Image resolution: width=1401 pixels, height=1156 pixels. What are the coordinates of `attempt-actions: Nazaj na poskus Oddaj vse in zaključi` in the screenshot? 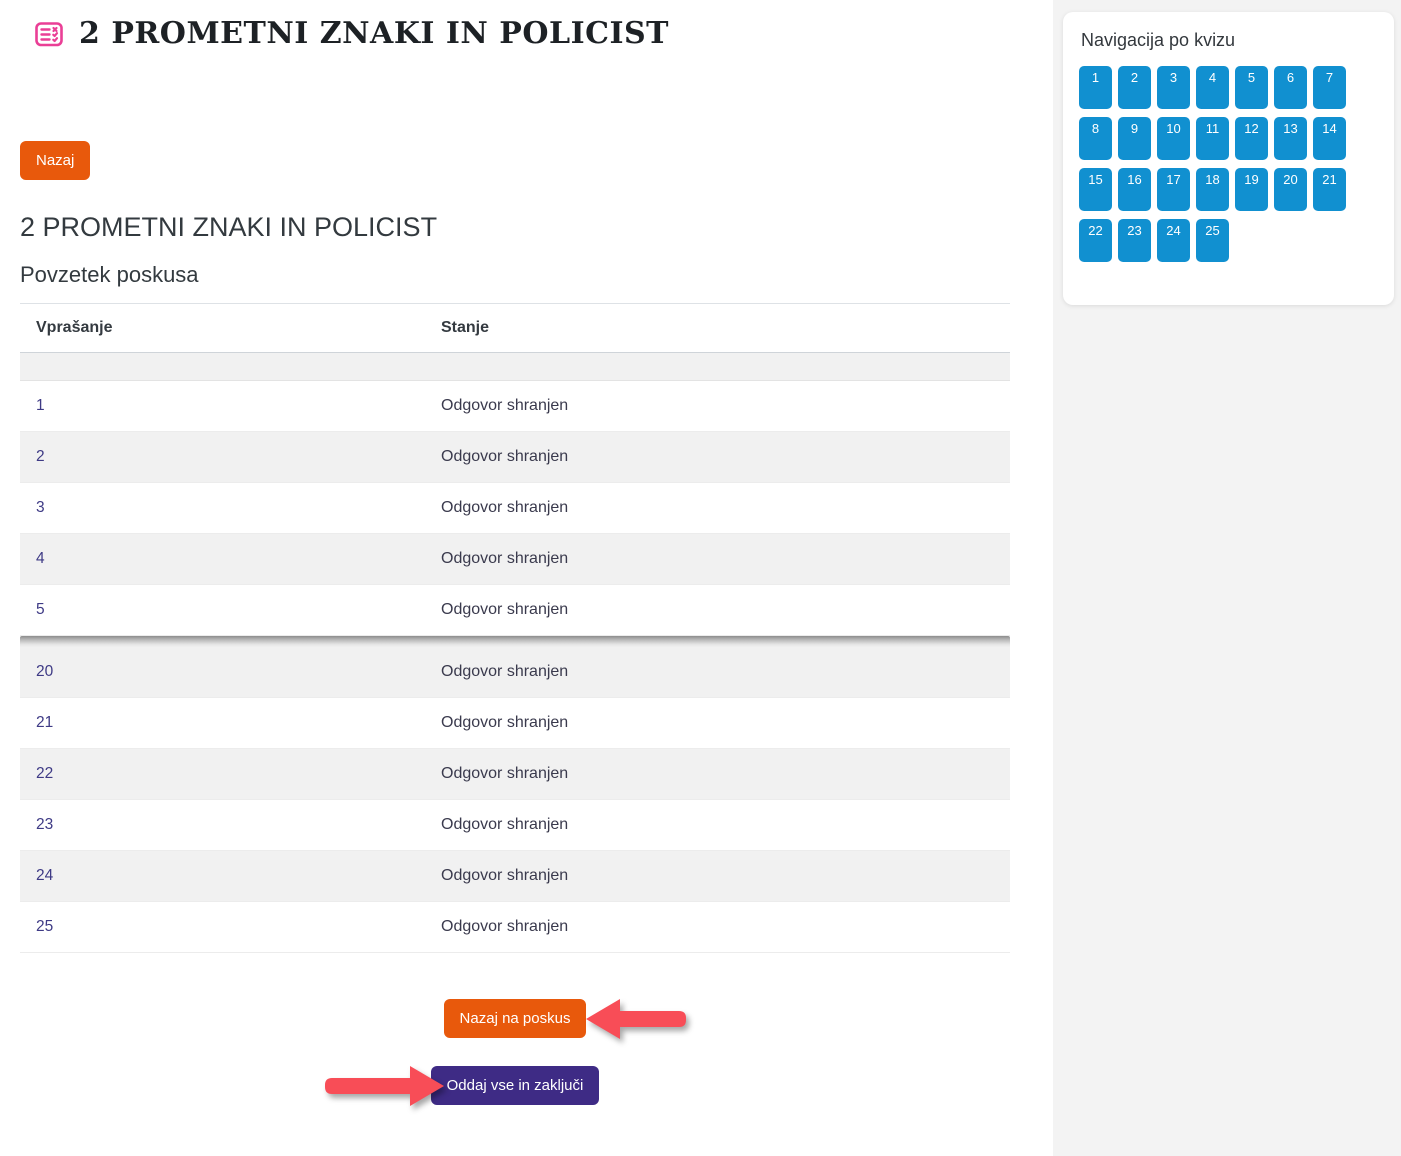 It's located at (515, 1052).